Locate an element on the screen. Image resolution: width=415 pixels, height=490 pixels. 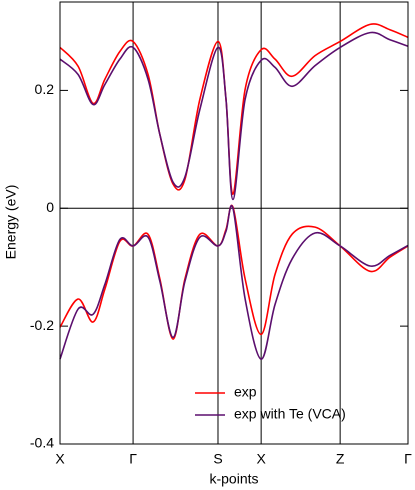
y-tick-label: 0 is located at coordinates (50, 207).